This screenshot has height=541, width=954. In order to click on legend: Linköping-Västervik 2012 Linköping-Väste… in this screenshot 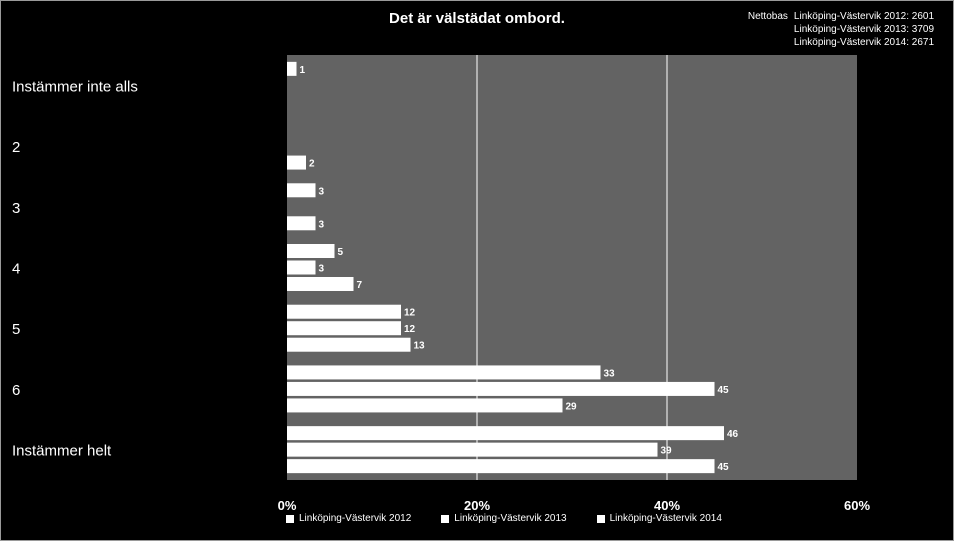, I will do `click(504, 518)`.